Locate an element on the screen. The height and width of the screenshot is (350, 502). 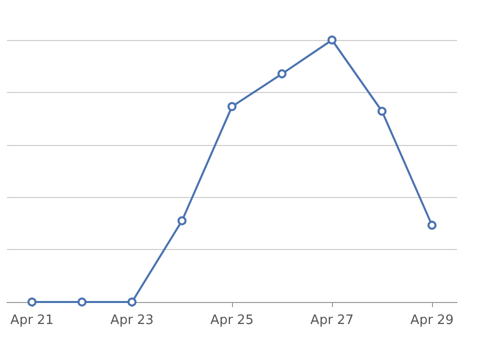
x-tick-label: Apr 23 is located at coordinates (132, 320).